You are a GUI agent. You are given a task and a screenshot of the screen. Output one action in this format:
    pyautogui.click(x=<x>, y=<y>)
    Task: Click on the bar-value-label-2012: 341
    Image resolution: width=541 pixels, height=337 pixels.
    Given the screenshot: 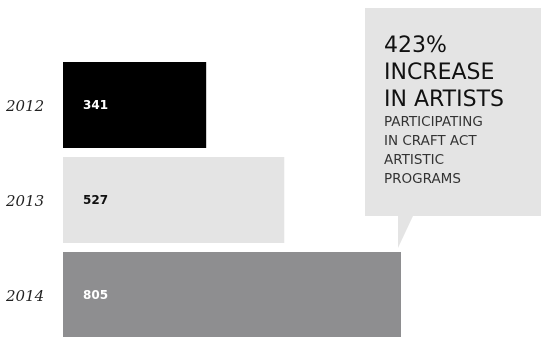 What is the action you would take?
    pyautogui.click(x=95, y=105)
    